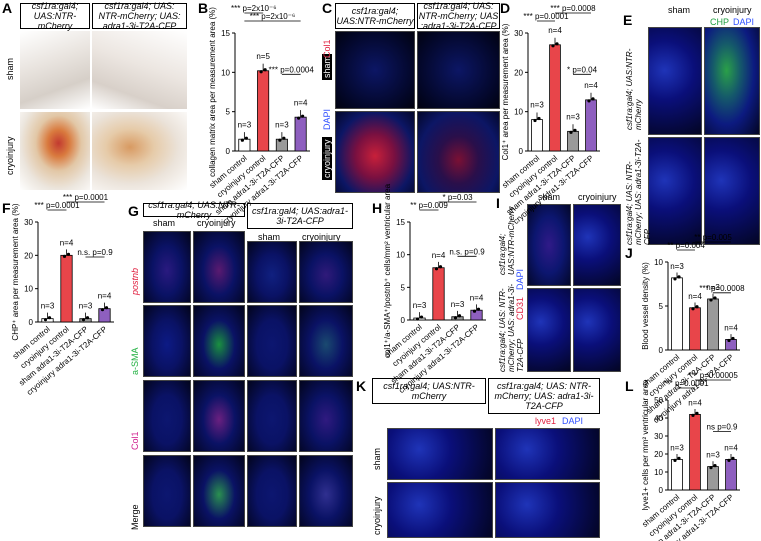 The image size is (761, 541). What do you see at coordinates (732, 81) in the screenshot?
I see `panel-e-r1-cryo-image` at bounding box center [732, 81].